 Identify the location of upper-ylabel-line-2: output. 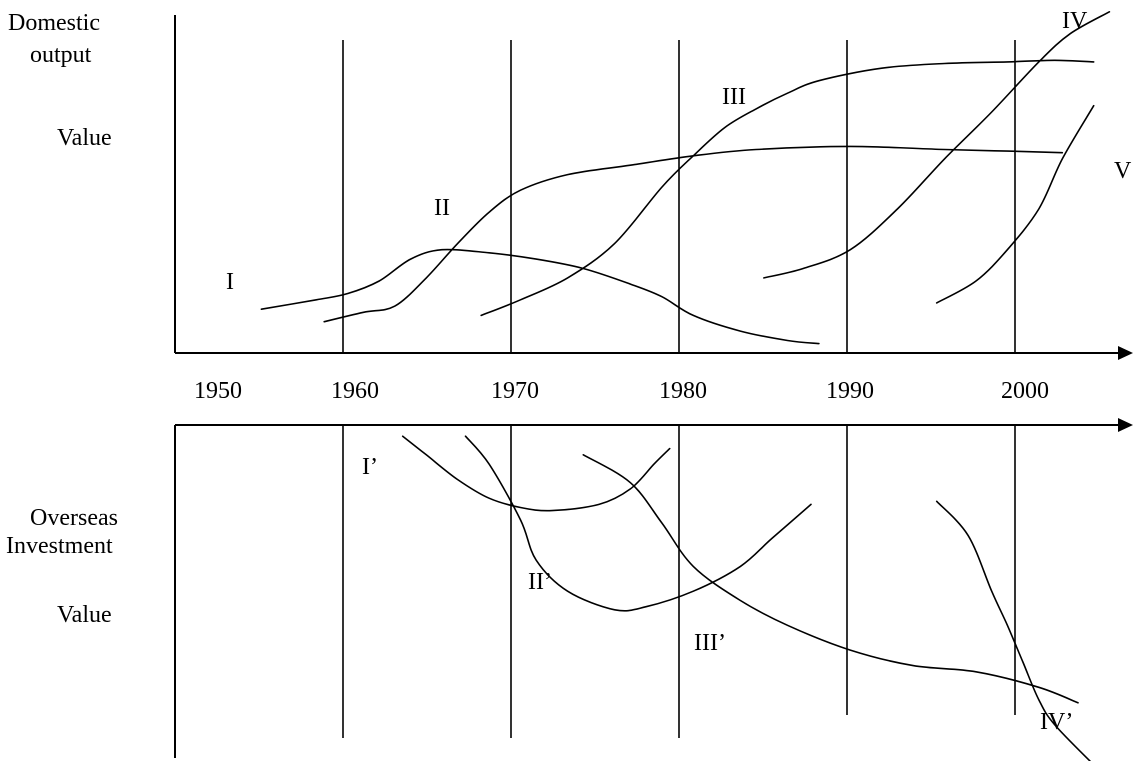
(61, 55).